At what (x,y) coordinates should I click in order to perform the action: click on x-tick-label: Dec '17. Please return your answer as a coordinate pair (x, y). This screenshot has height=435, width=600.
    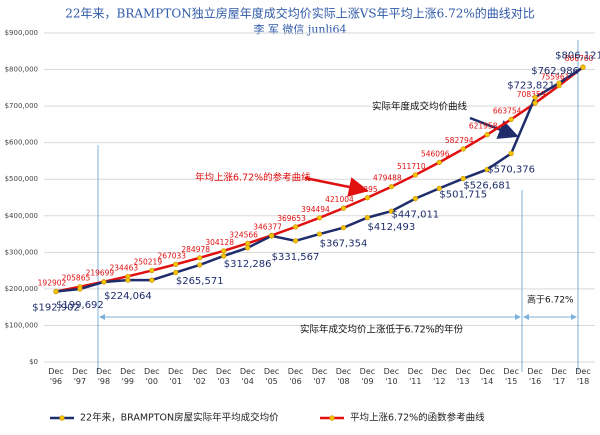
    Looking at the image, I should click on (559, 376).